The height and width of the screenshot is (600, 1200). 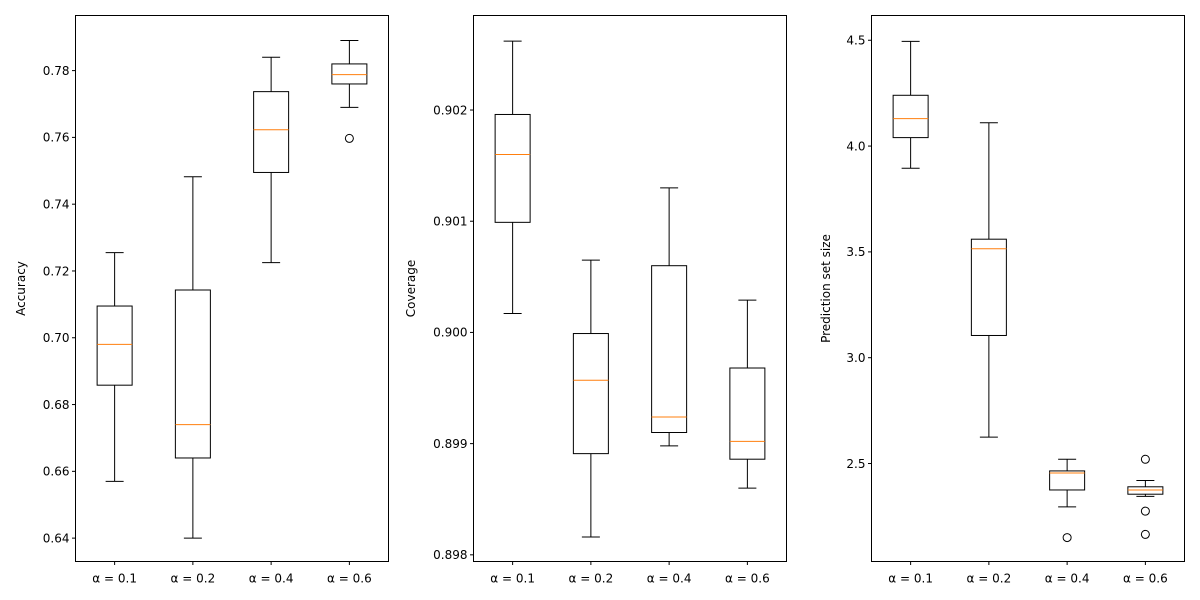 What do you see at coordinates (855, 464) in the screenshot?
I see `prediction-set-size-y-tick-label: 2.5` at bounding box center [855, 464].